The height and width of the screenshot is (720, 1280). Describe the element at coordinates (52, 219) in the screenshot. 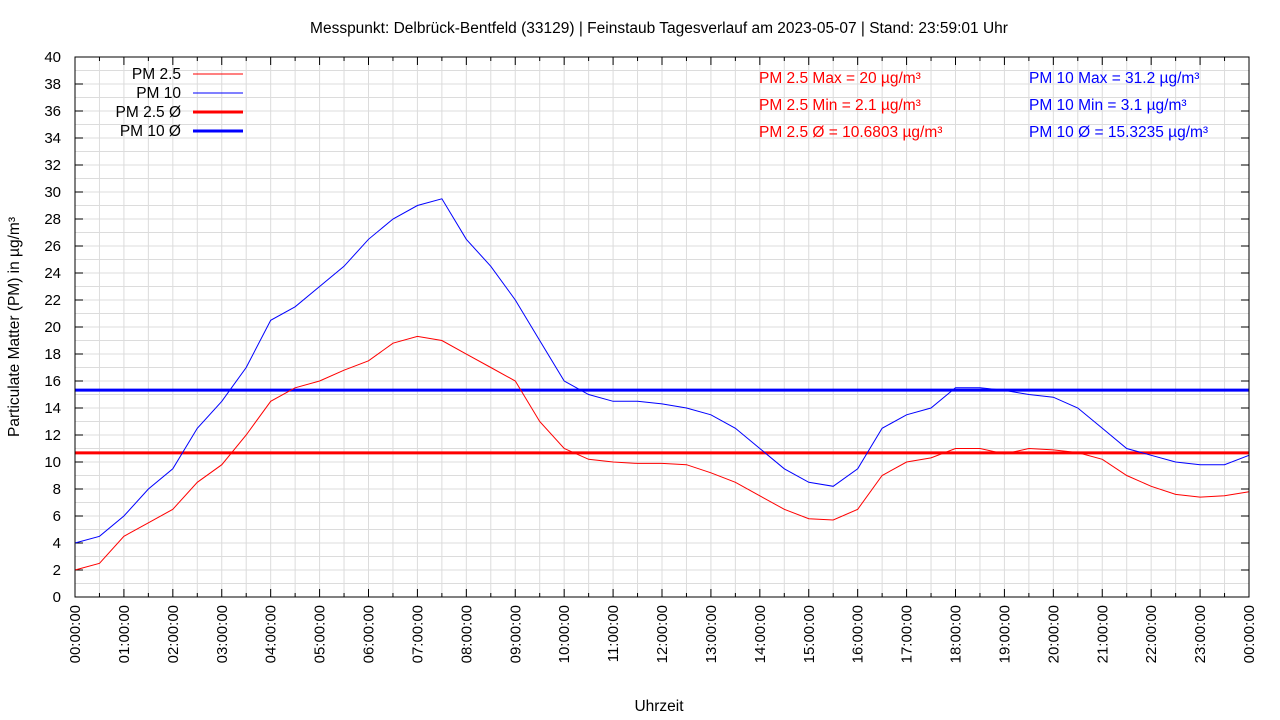

I see `y-tick-label: 28` at that location.